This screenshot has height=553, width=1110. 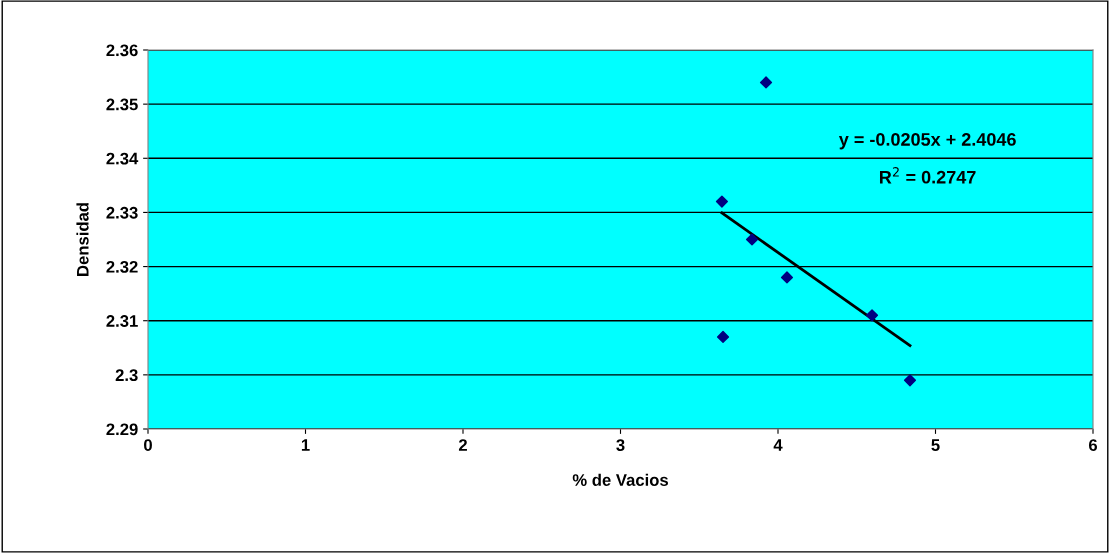 I want to click on y-tick-label: 2.36, so click(x=122, y=50).